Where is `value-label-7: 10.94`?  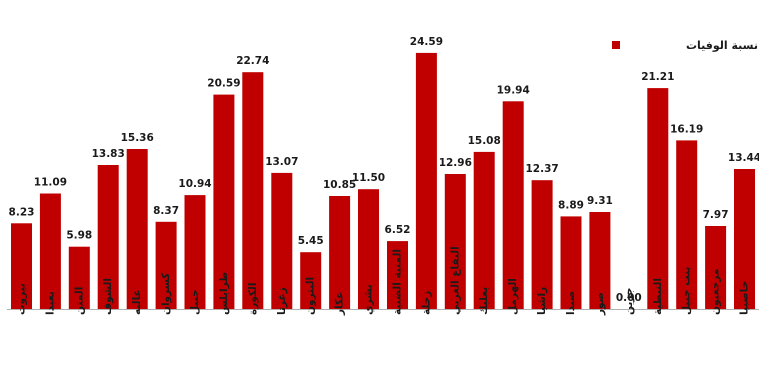
value-label-7: 10.94 is located at coordinates (194, 184).